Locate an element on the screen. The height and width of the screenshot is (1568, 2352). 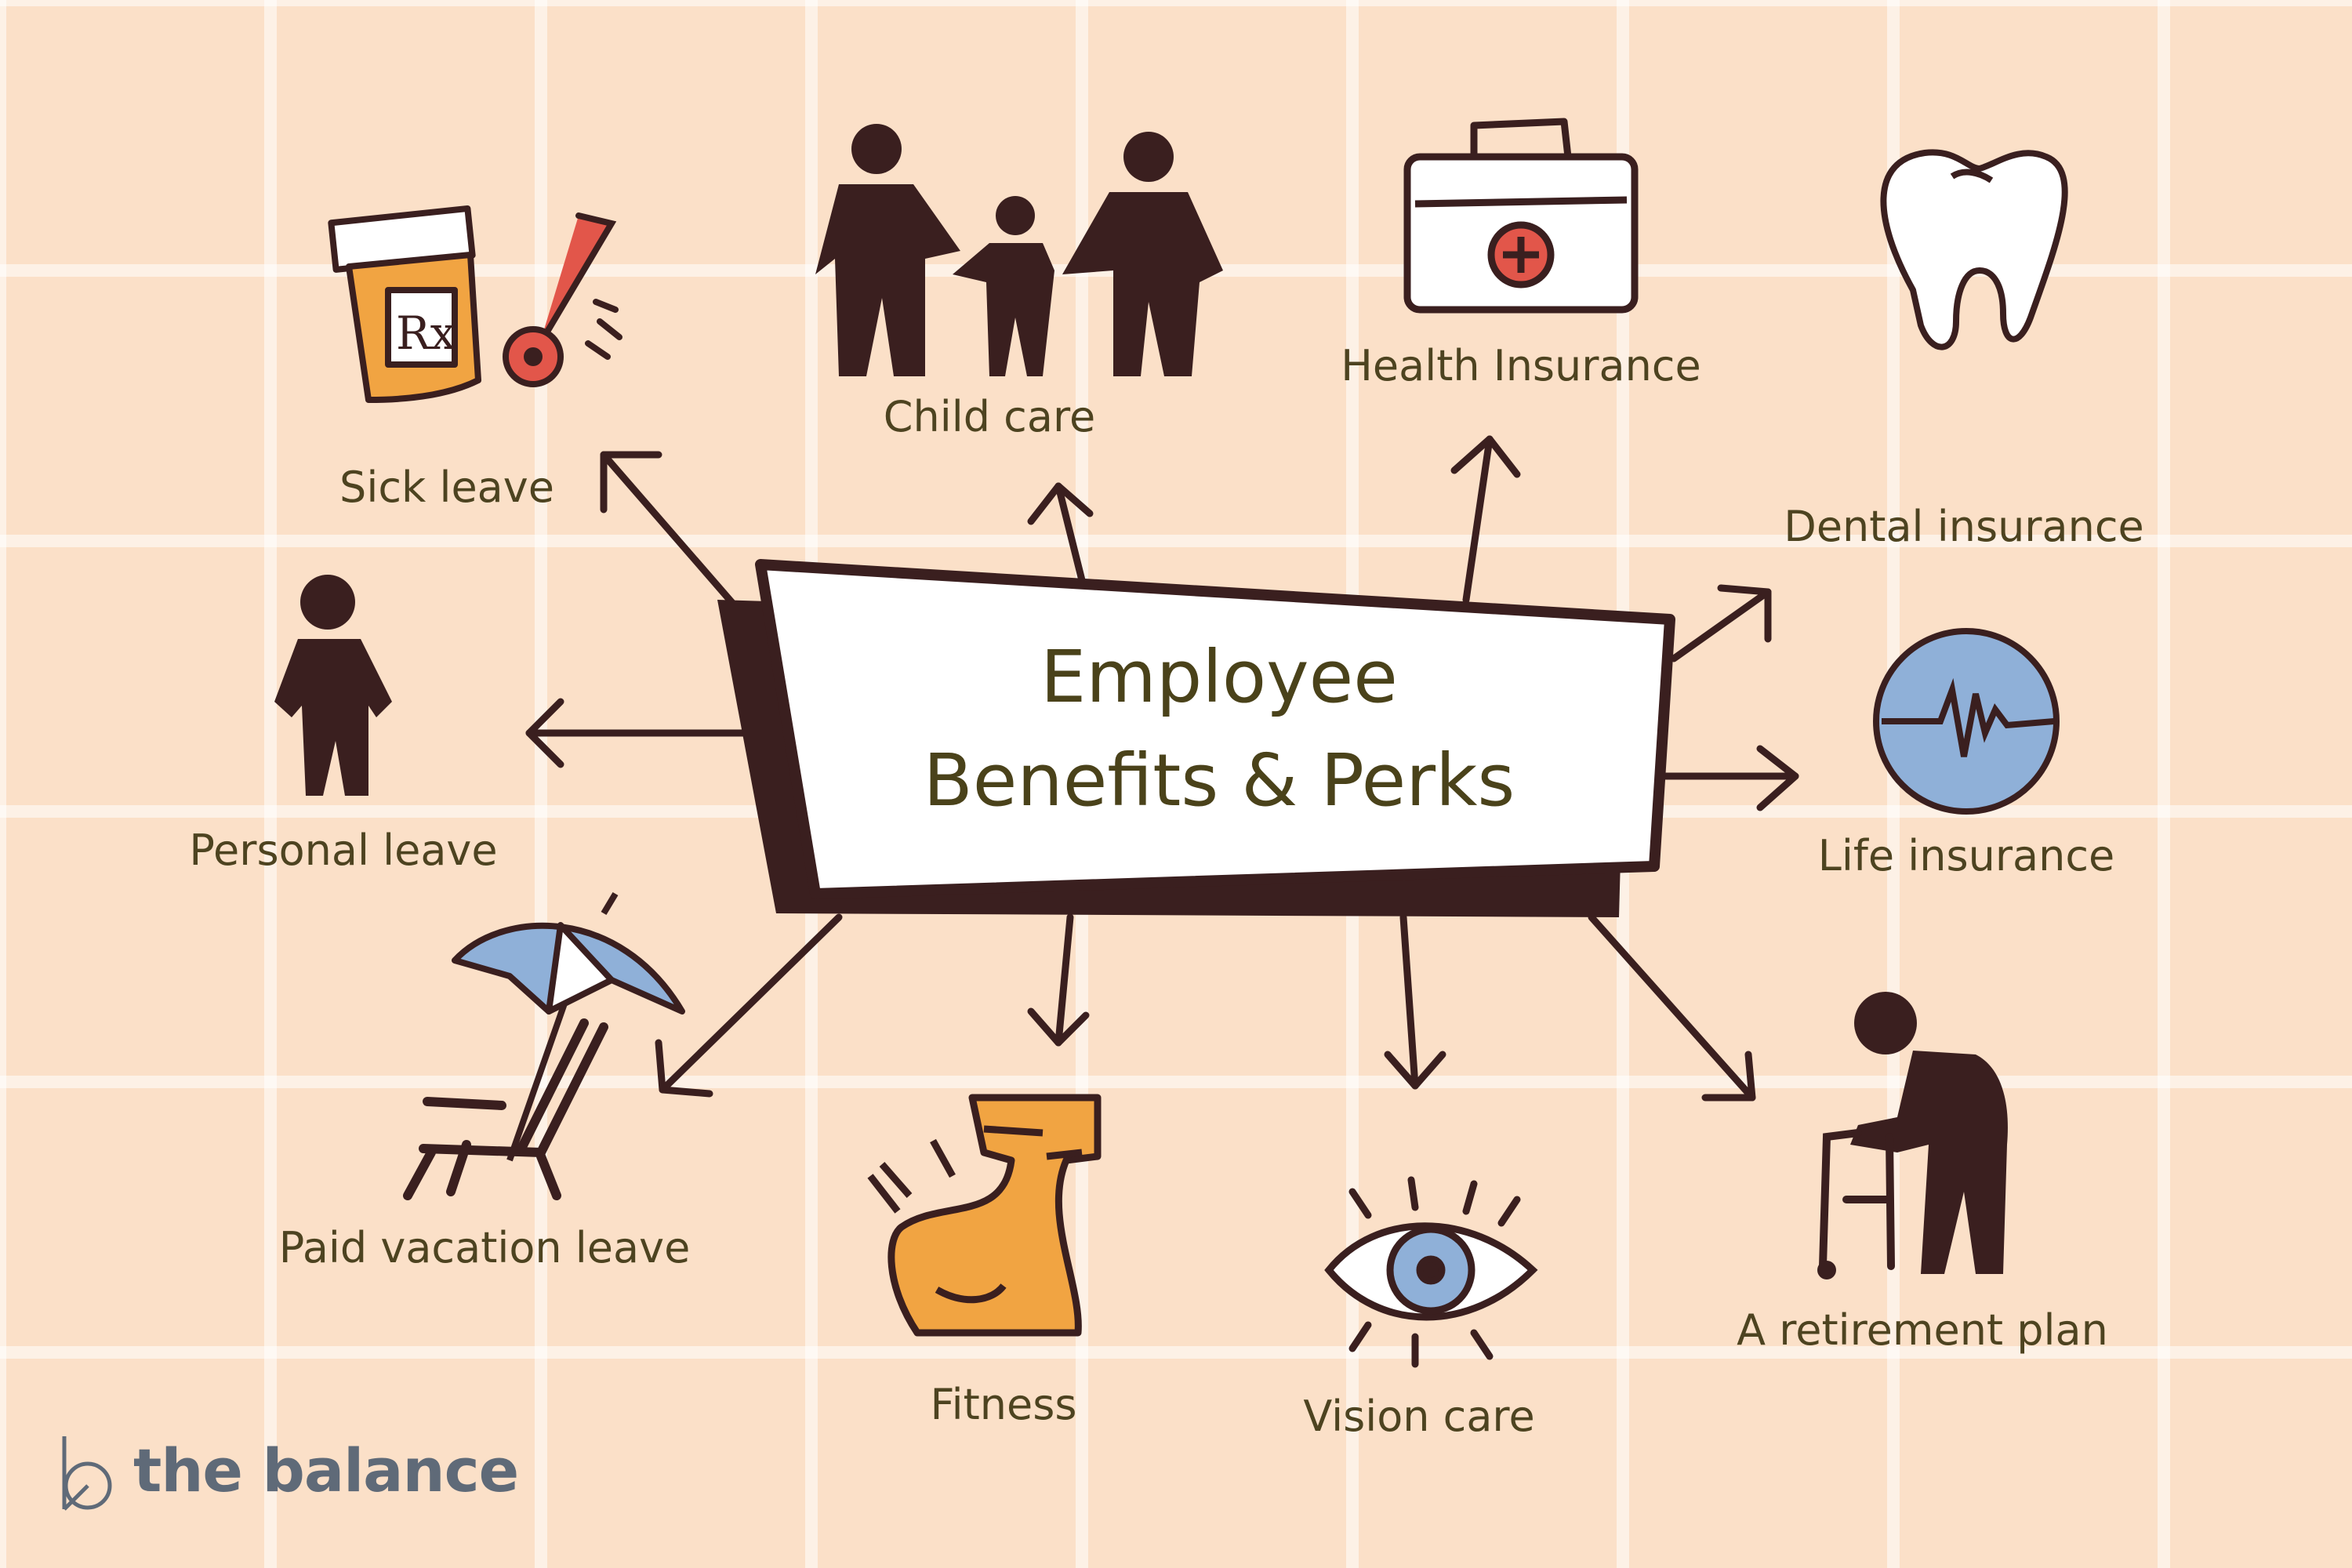
brand-name: the balance is located at coordinates (326, 1470).